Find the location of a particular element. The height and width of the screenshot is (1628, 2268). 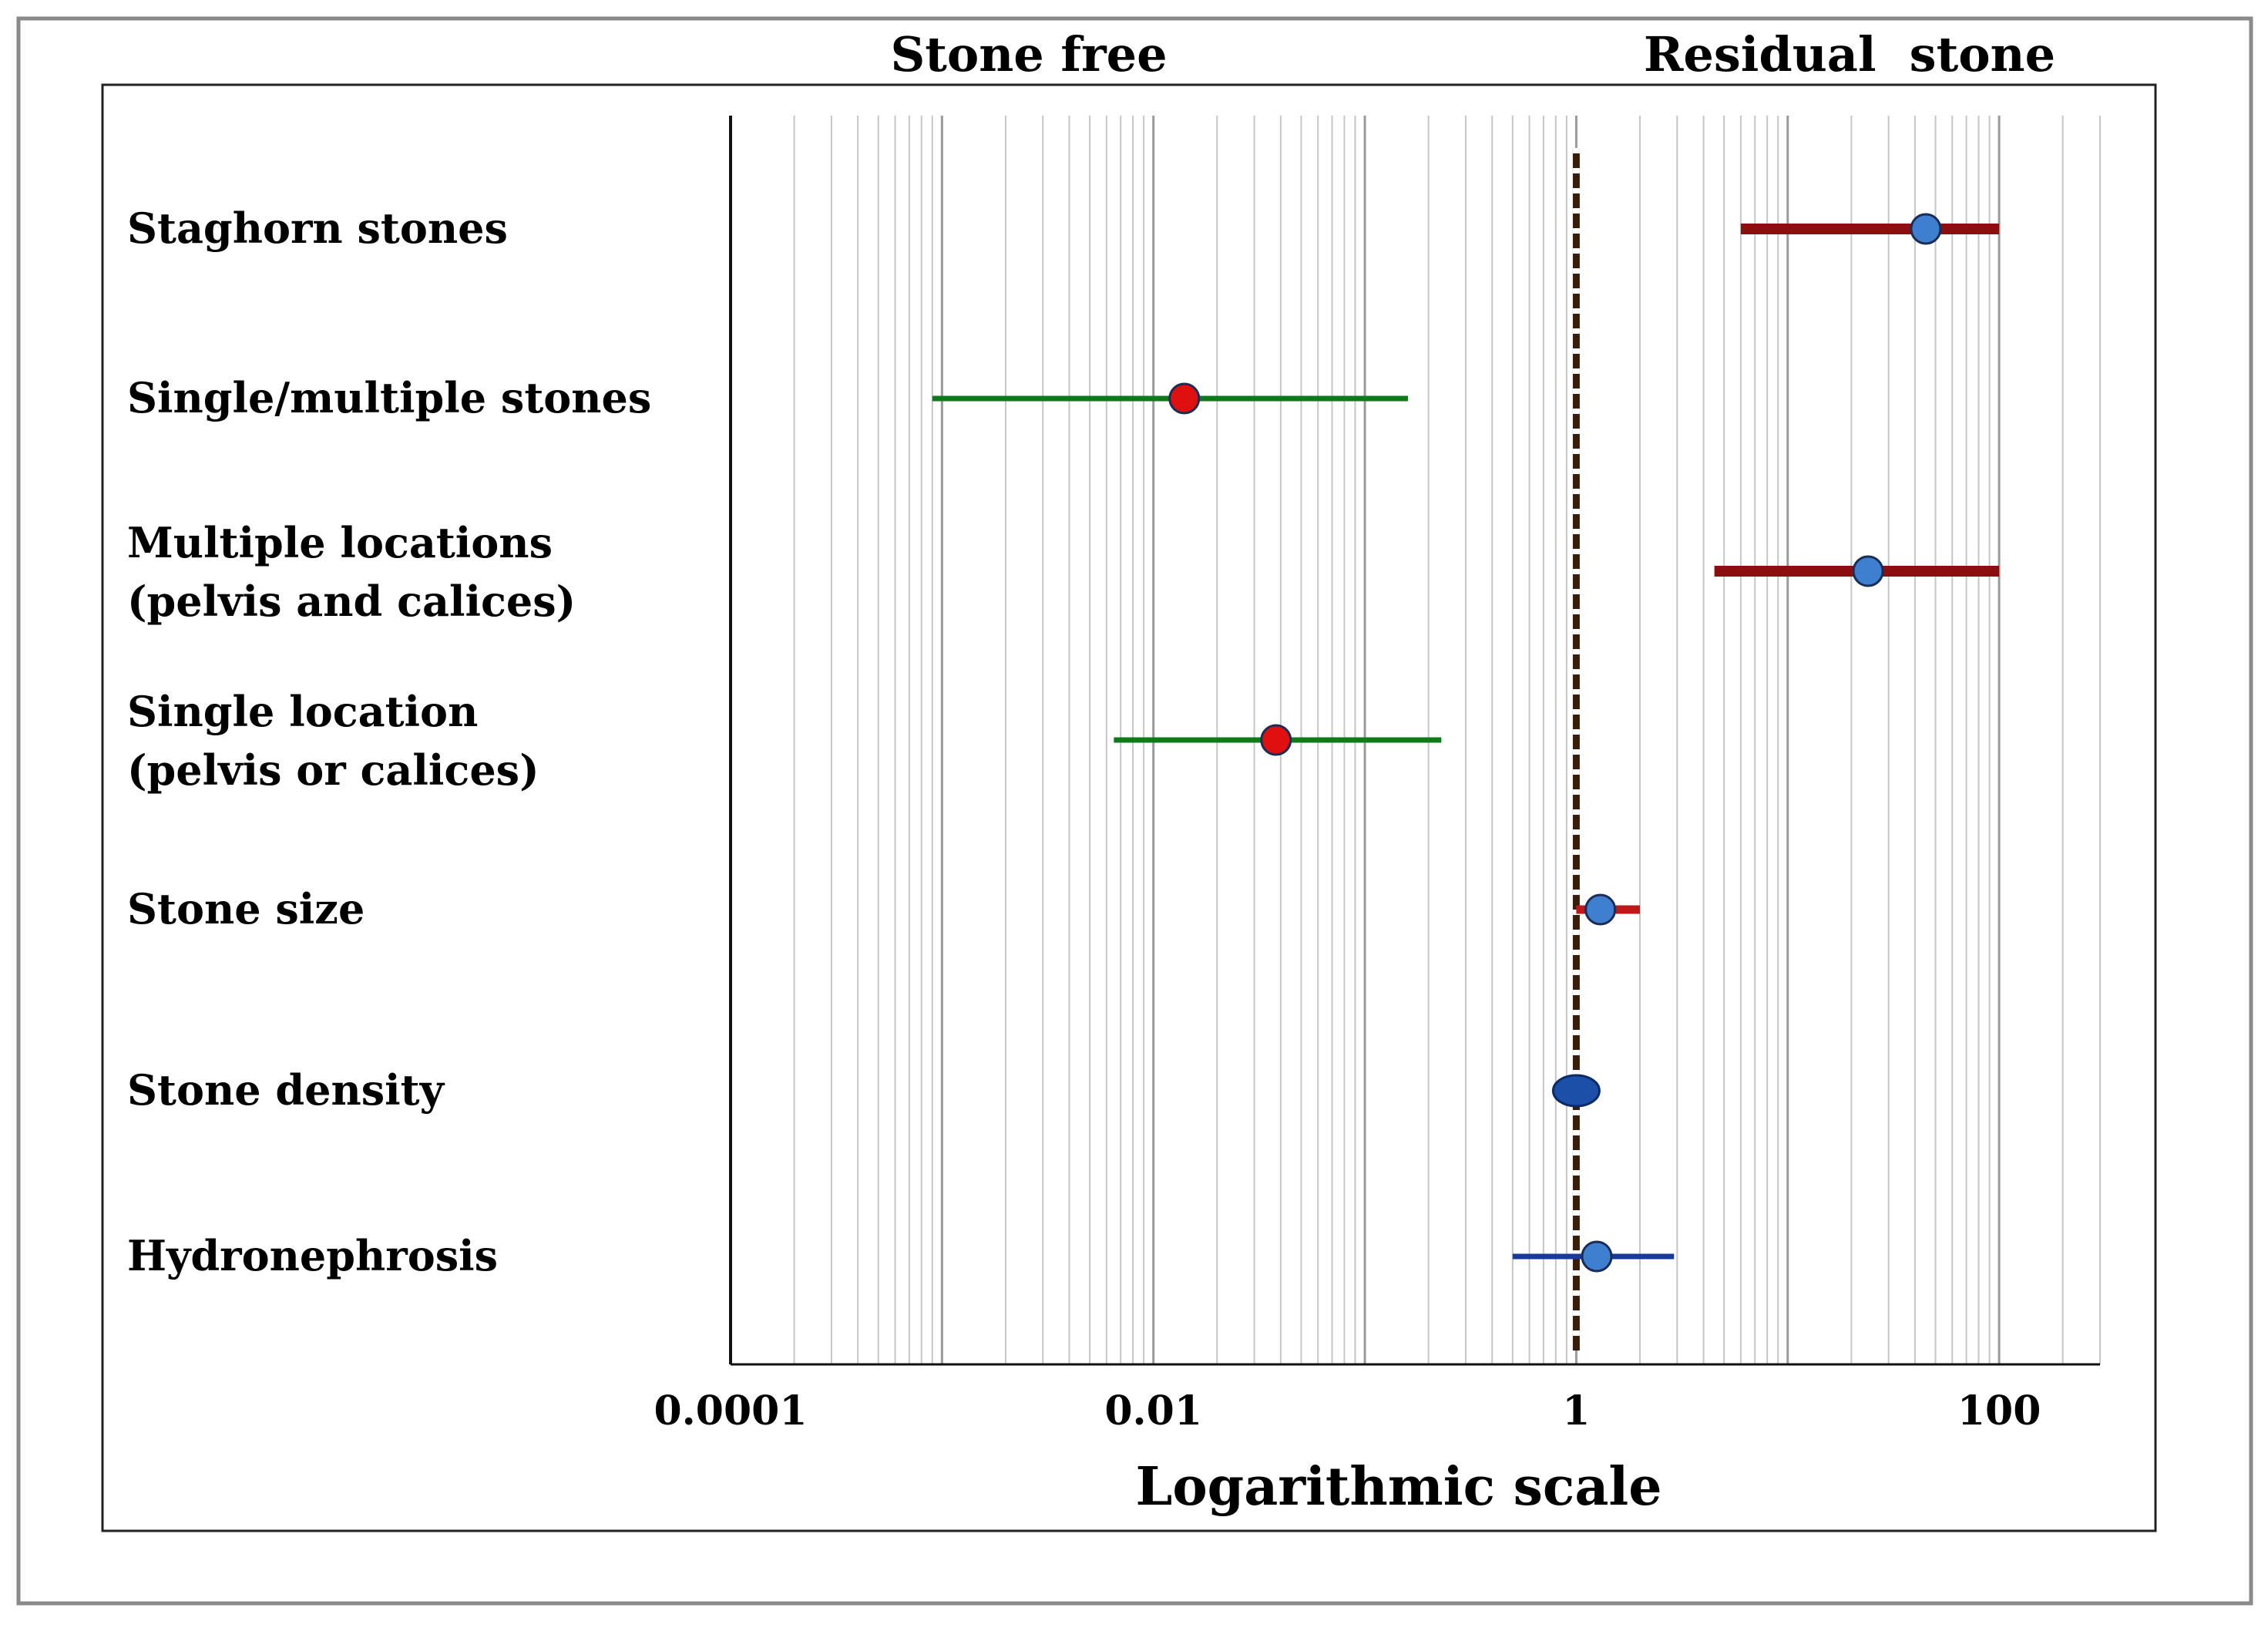

header-residual-stone: Residual stone is located at coordinates (1850, 54).